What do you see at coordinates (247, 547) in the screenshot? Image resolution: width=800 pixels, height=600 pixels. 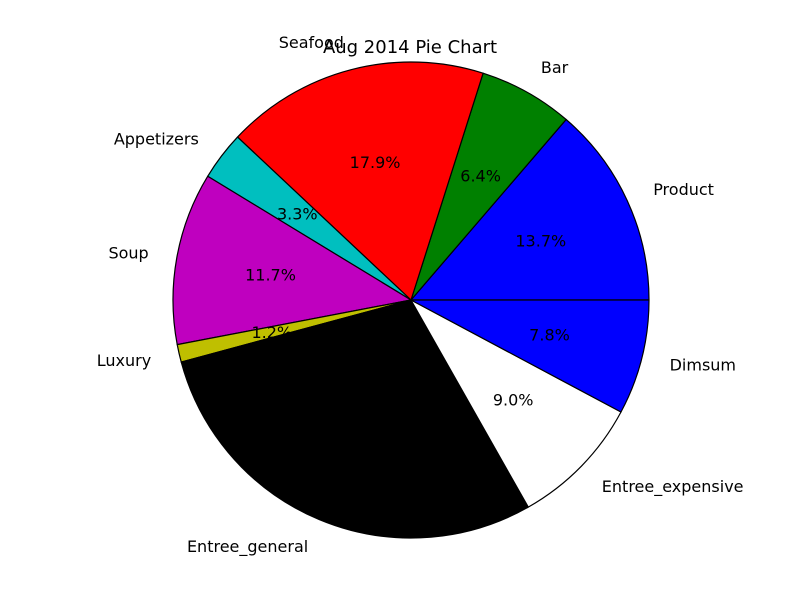 I see `slice-label: Entree_general` at bounding box center [247, 547].